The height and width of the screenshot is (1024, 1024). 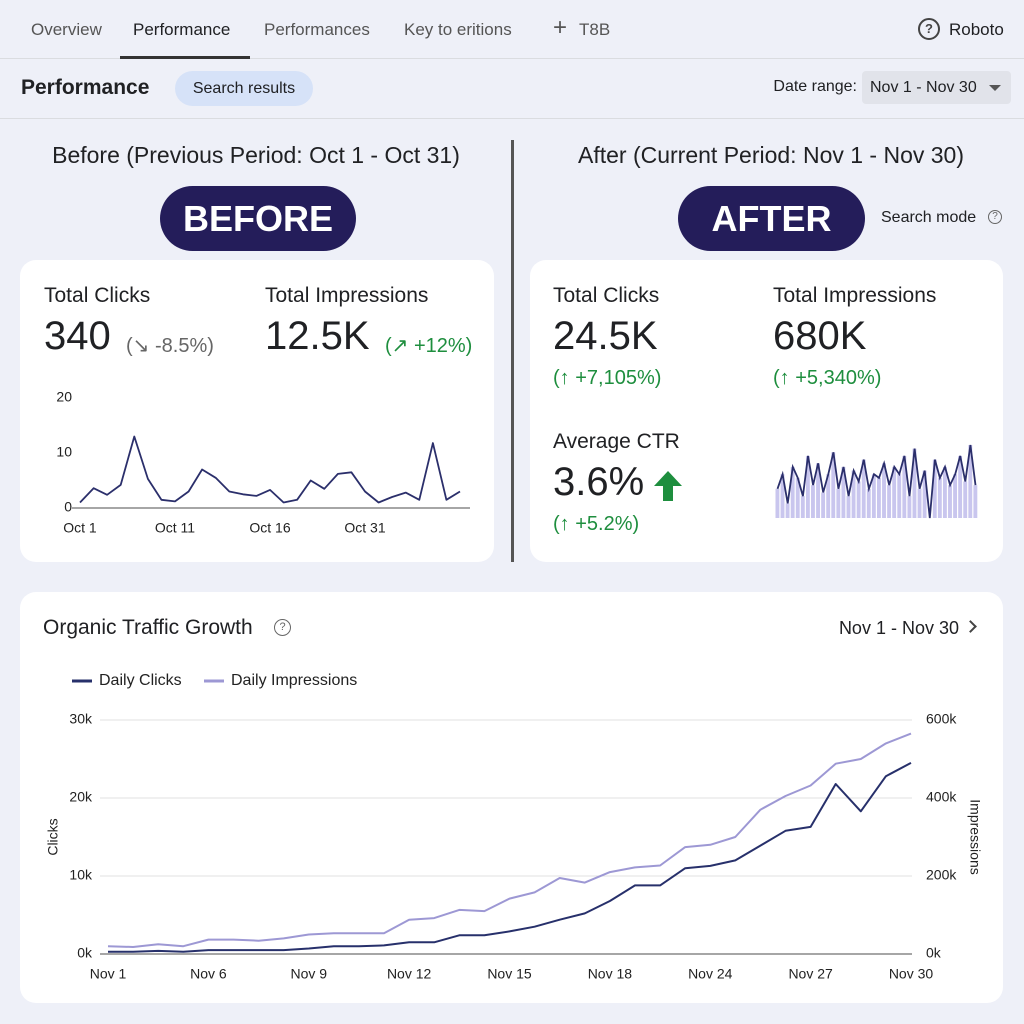 What do you see at coordinates (64, 397) in the screenshot?
I see `y-tick-label: 20` at bounding box center [64, 397].